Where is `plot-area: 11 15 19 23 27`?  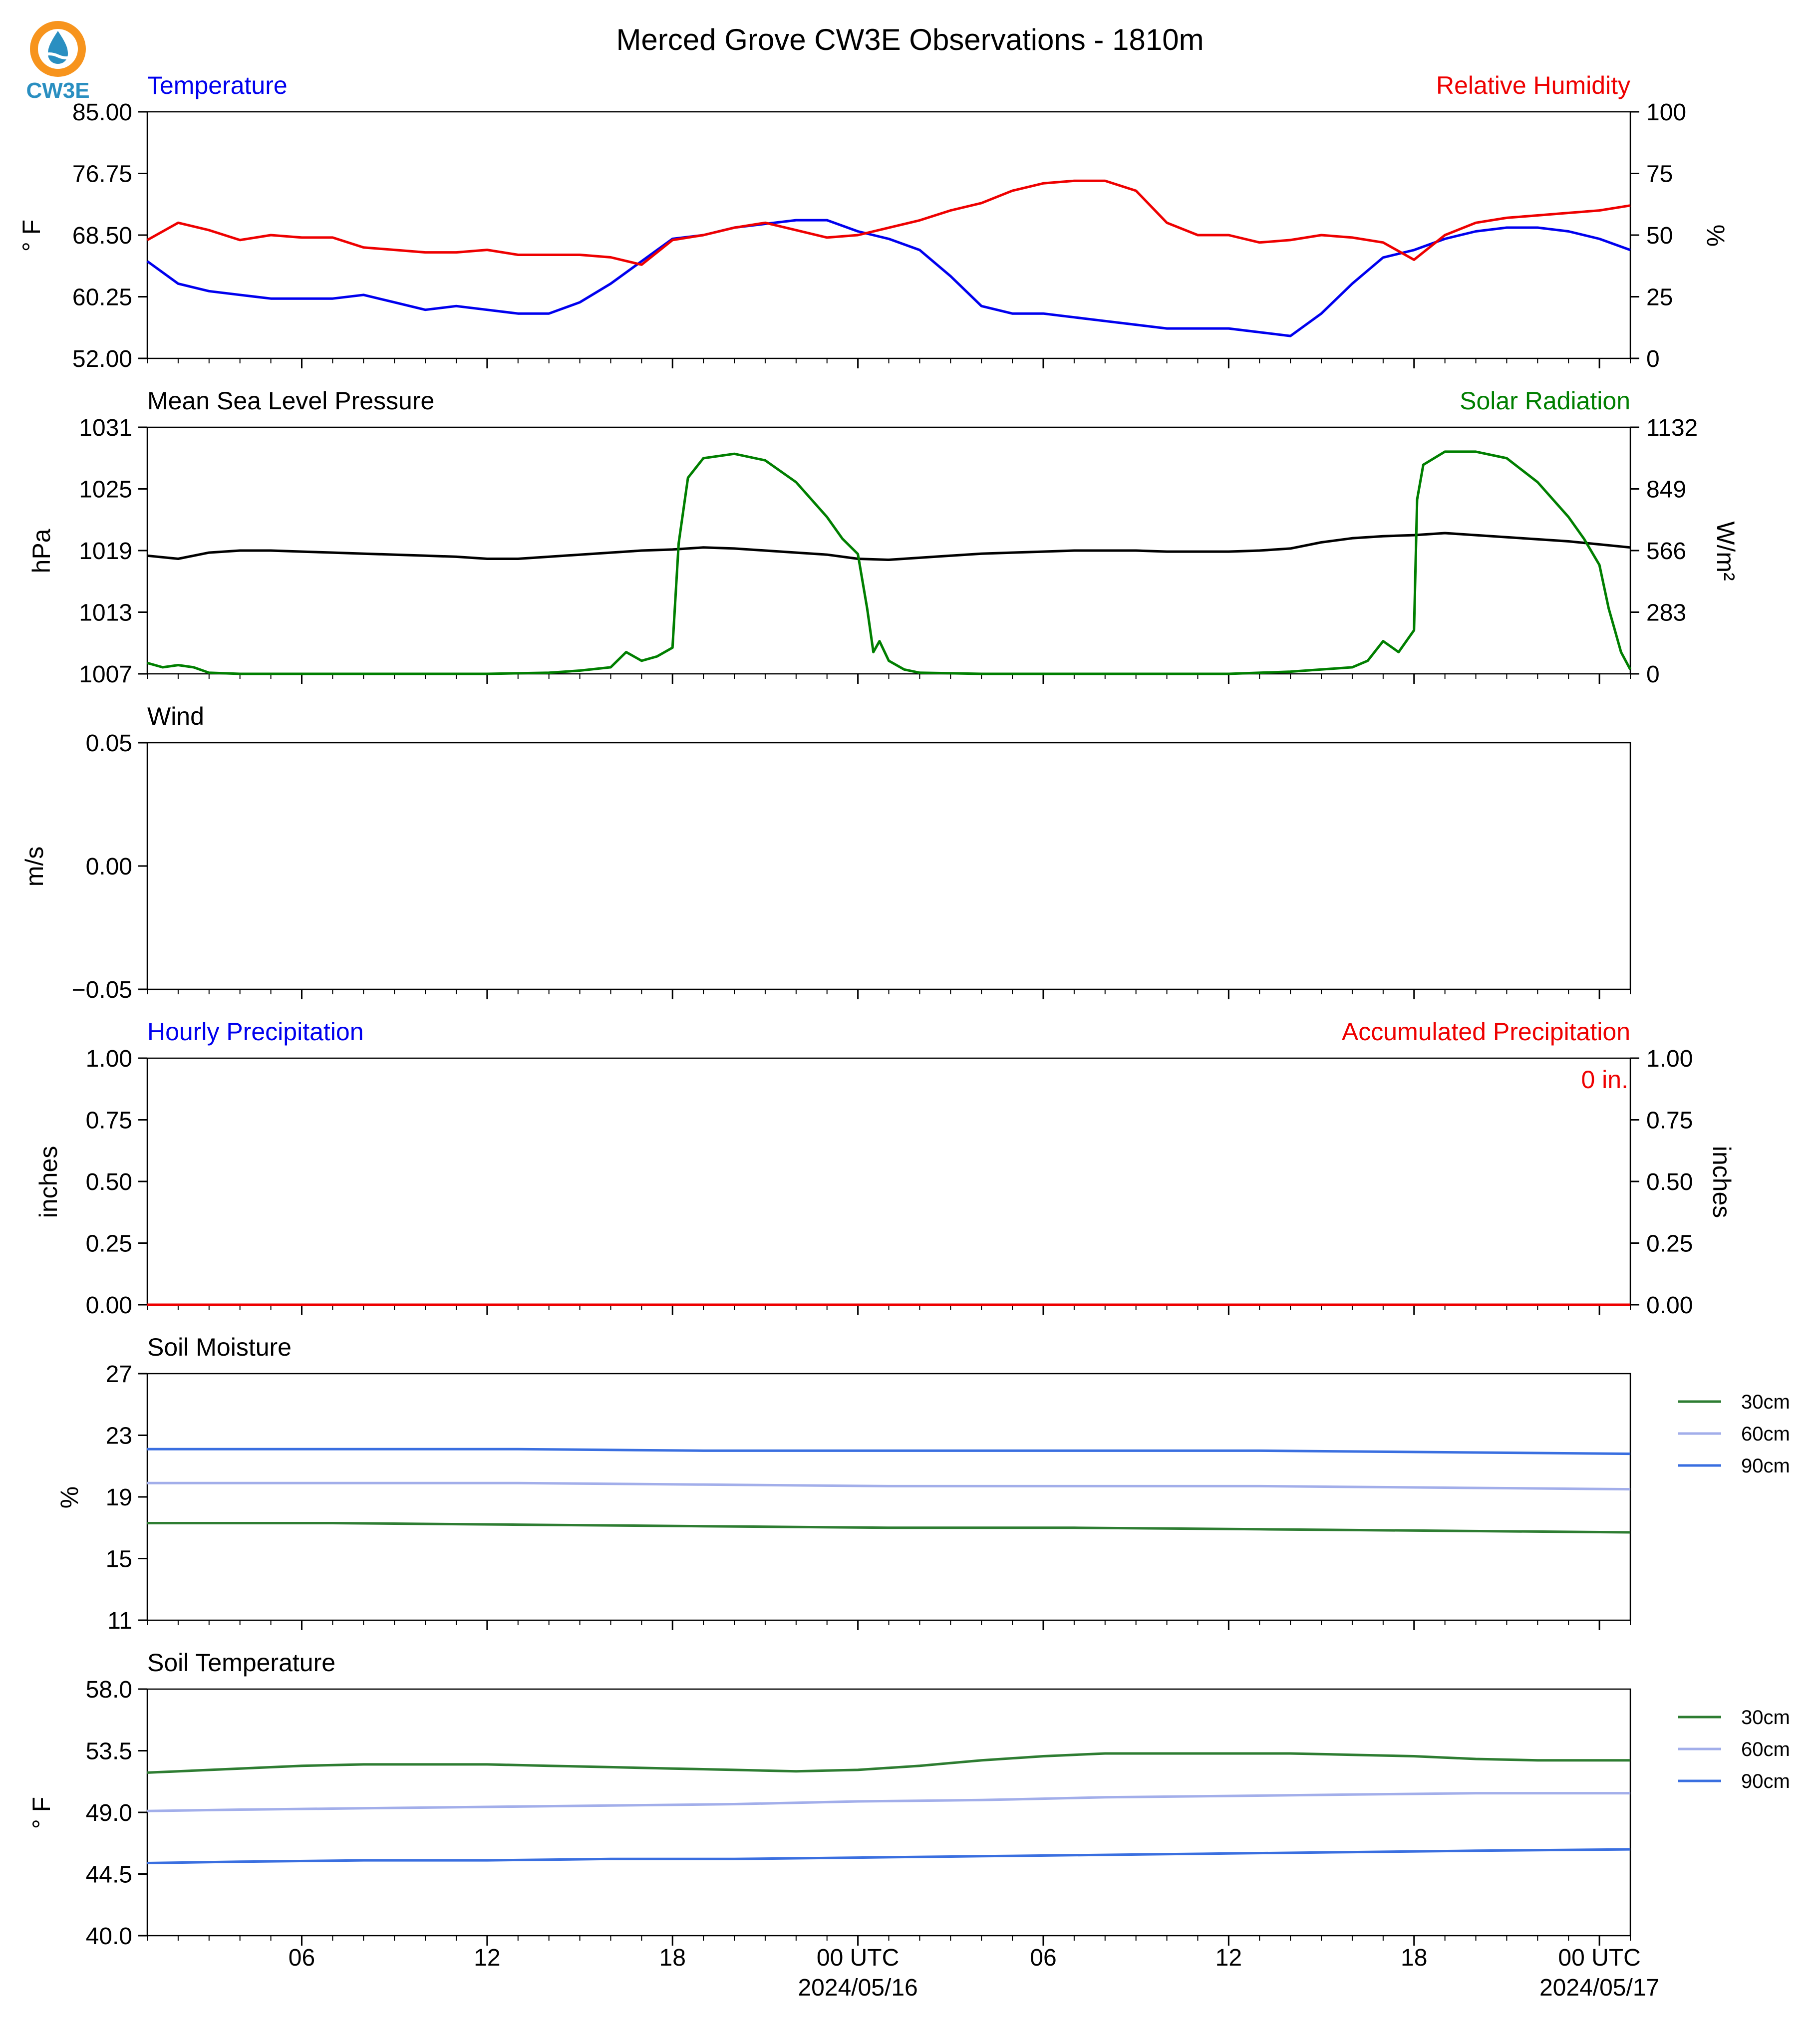
plot-area: 11 15 19 23 27 is located at coordinates (868, 1497).